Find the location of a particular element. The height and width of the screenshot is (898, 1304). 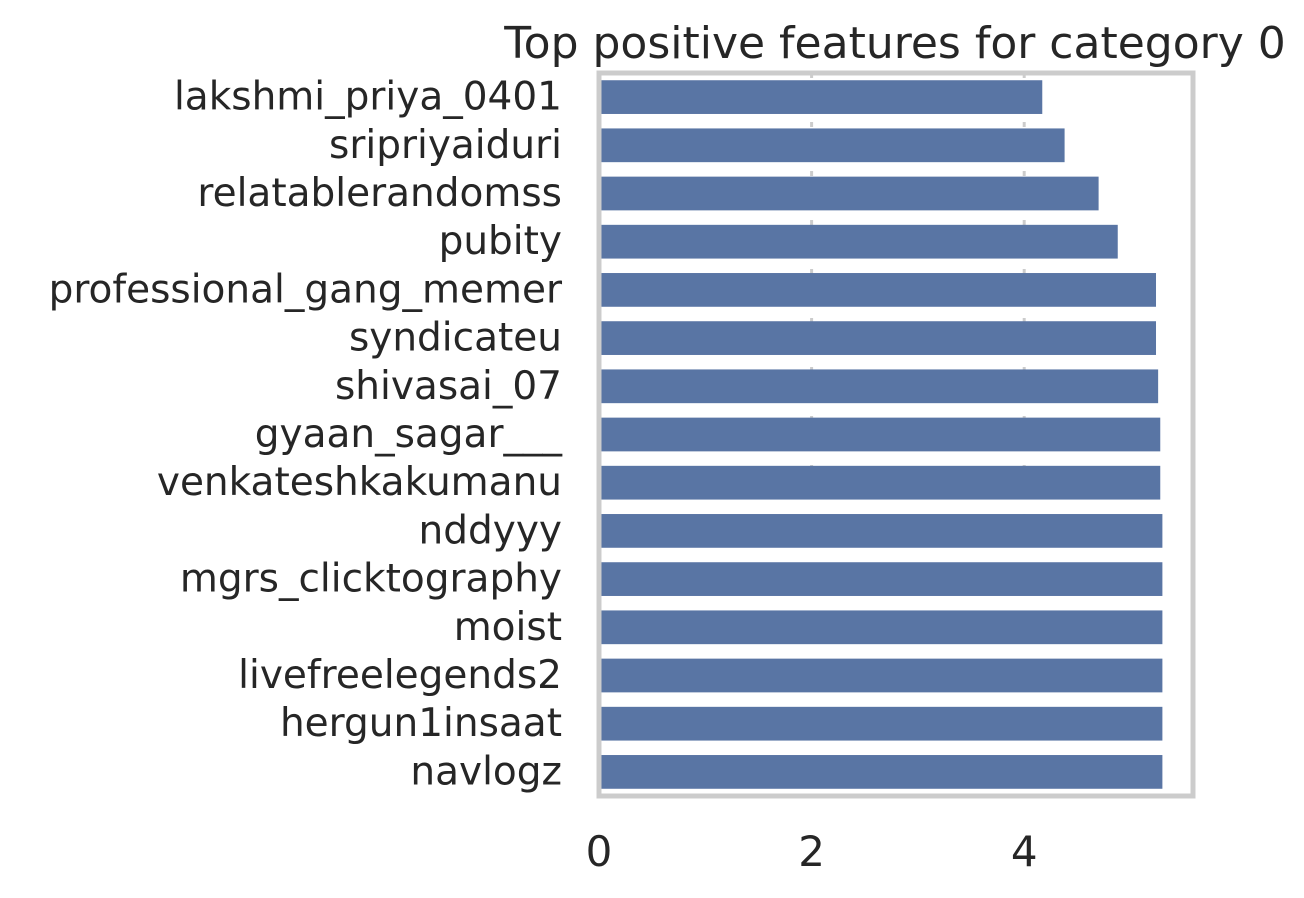

y-tick-label-13: hergun1insaat is located at coordinates (421, 723).